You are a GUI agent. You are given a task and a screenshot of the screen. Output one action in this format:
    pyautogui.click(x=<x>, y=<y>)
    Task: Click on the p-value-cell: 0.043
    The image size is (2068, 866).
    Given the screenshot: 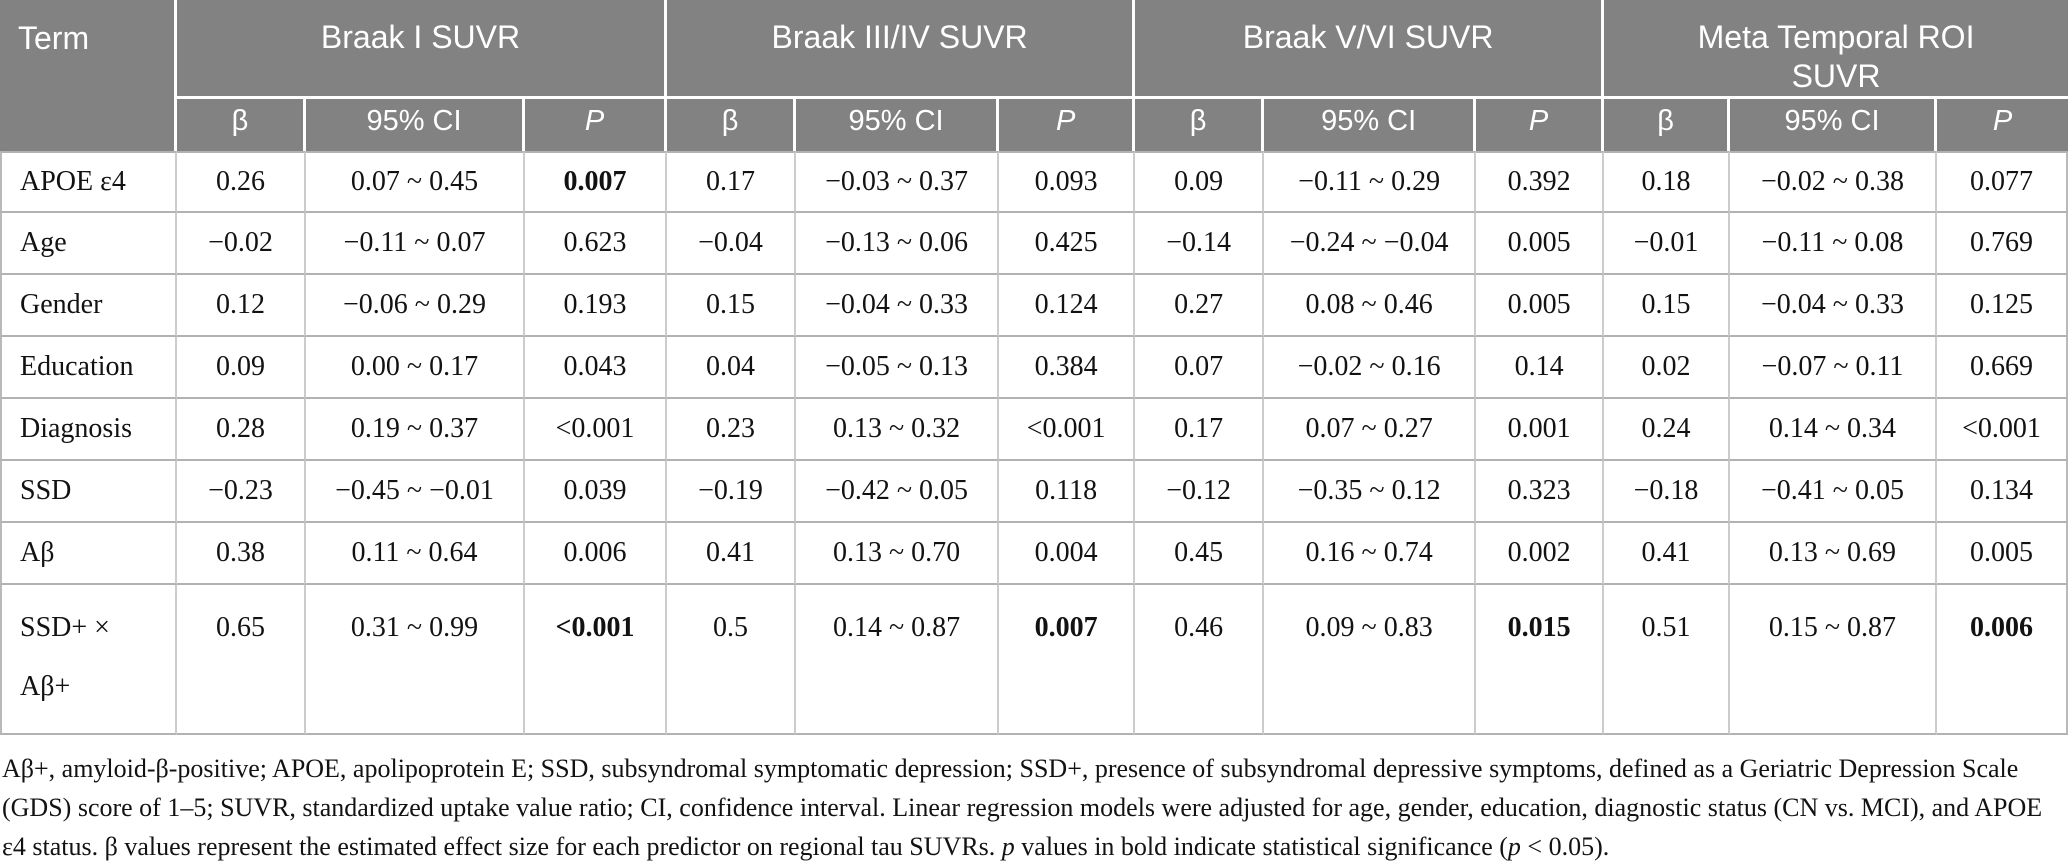 What is the action you would take?
    pyautogui.click(x=596, y=368)
    